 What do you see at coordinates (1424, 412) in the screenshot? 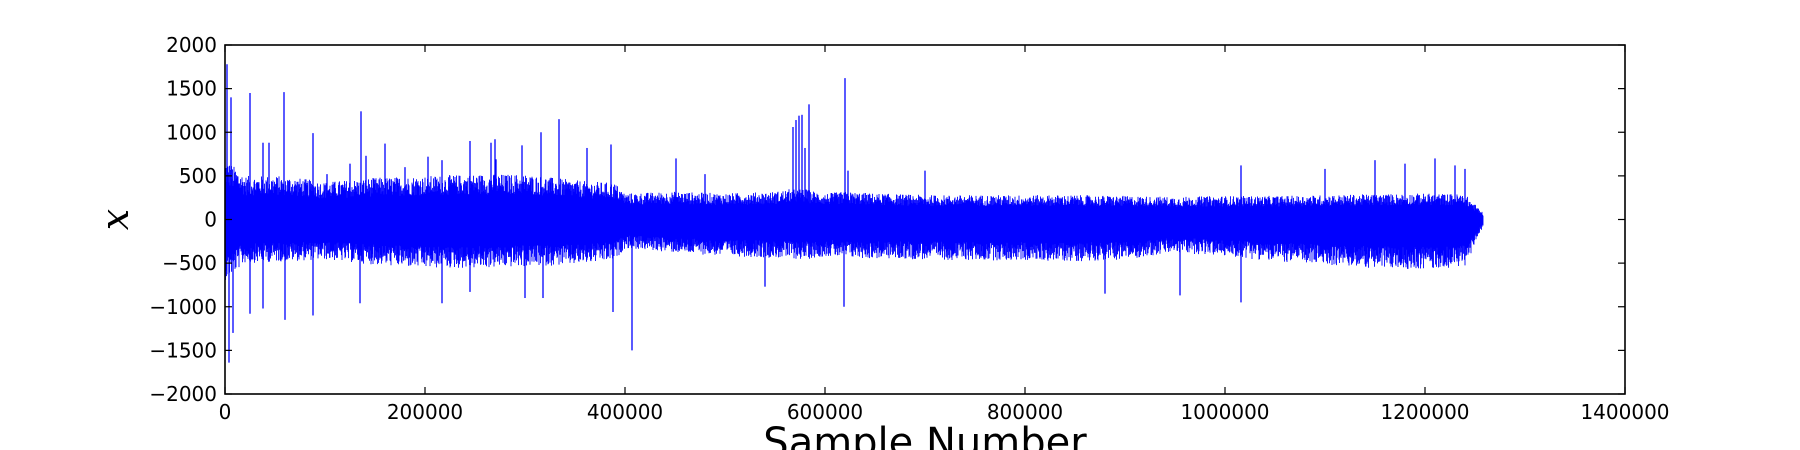
I see `x-tick-label: 1200000` at bounding box center [1424, 412].